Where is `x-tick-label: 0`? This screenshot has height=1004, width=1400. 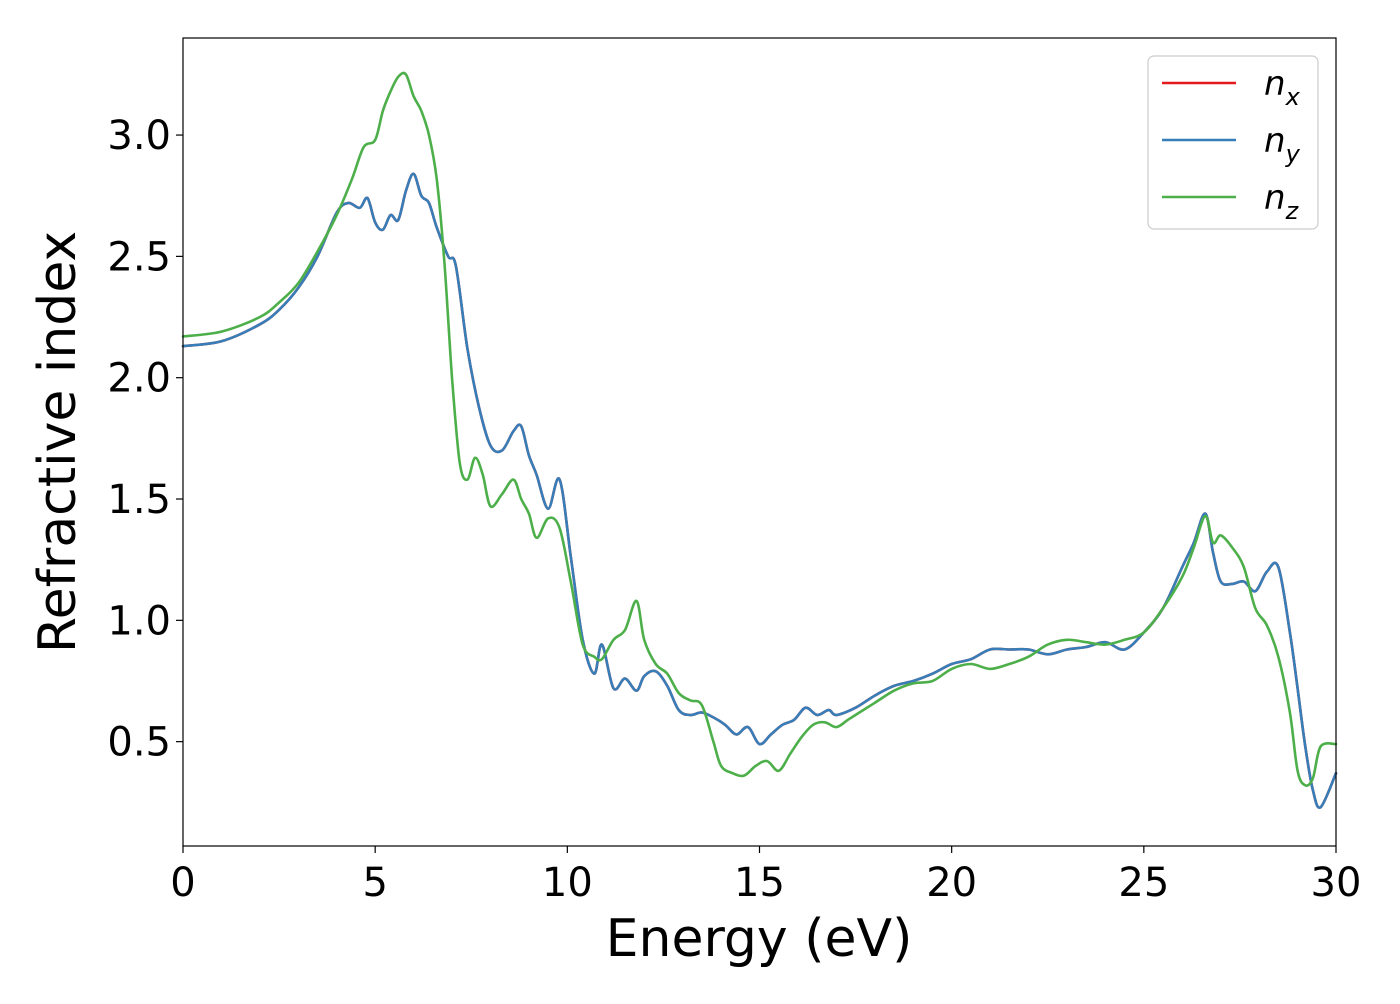
x-tick-label: 0 is located at coordinates (182, 883).